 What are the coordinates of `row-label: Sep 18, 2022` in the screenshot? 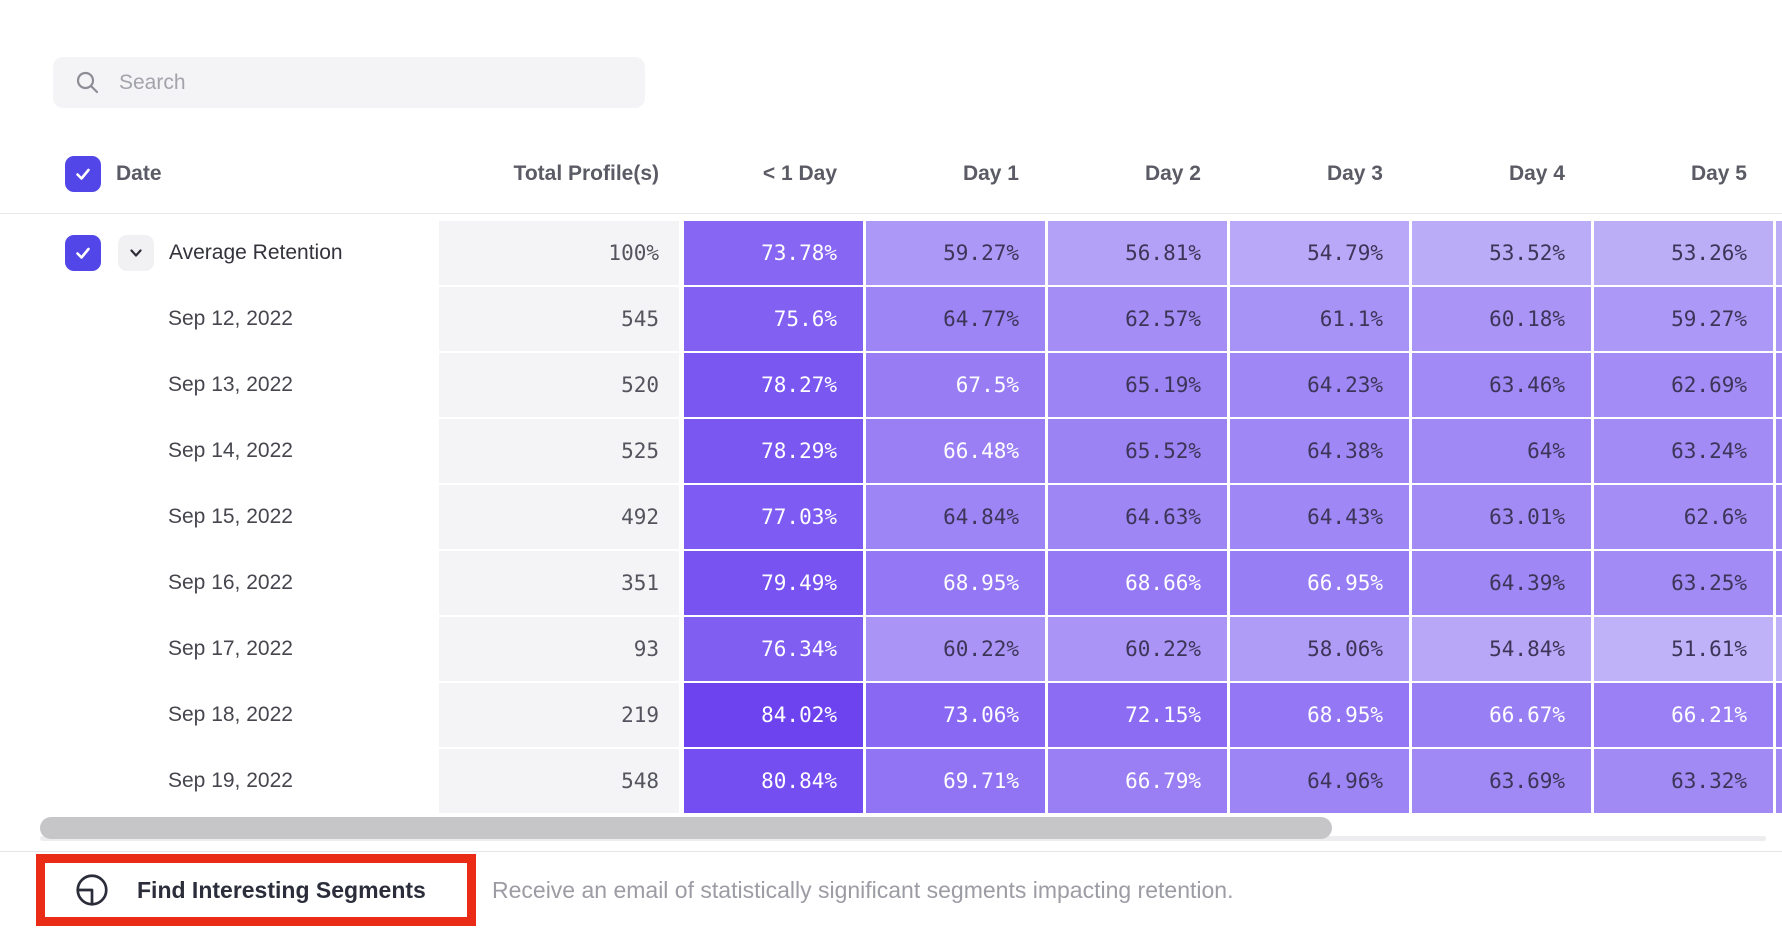 It's located at (230, 714).